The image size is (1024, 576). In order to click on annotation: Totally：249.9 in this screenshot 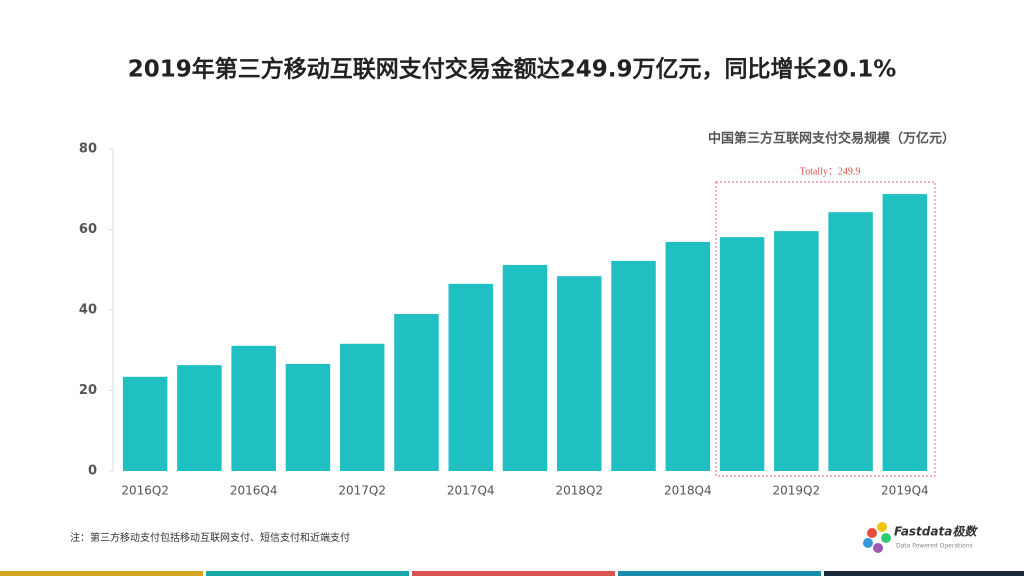, I will do `click(830, 171)`.